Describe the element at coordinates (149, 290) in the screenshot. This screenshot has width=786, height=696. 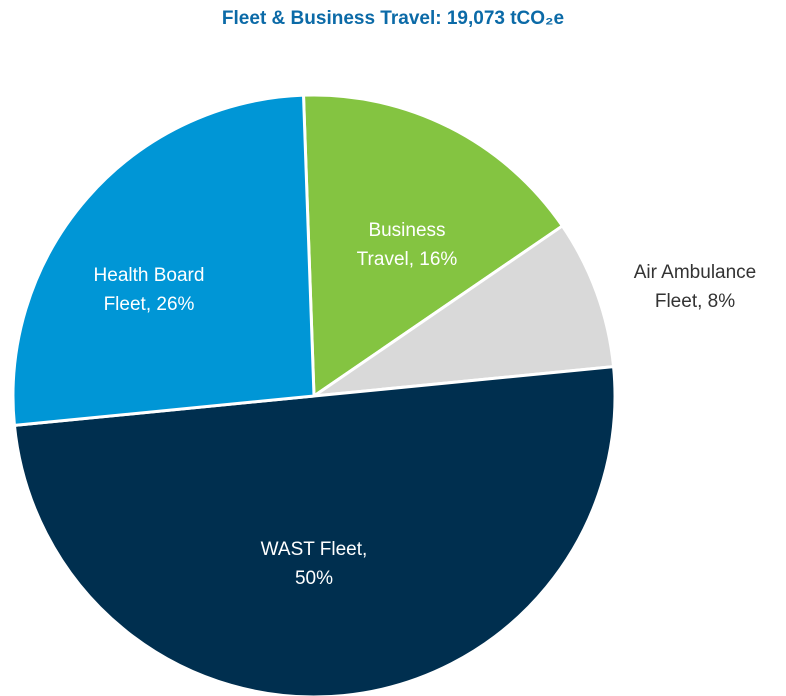
I see `slice-label: Health Board Fleet, 26%` at that location.